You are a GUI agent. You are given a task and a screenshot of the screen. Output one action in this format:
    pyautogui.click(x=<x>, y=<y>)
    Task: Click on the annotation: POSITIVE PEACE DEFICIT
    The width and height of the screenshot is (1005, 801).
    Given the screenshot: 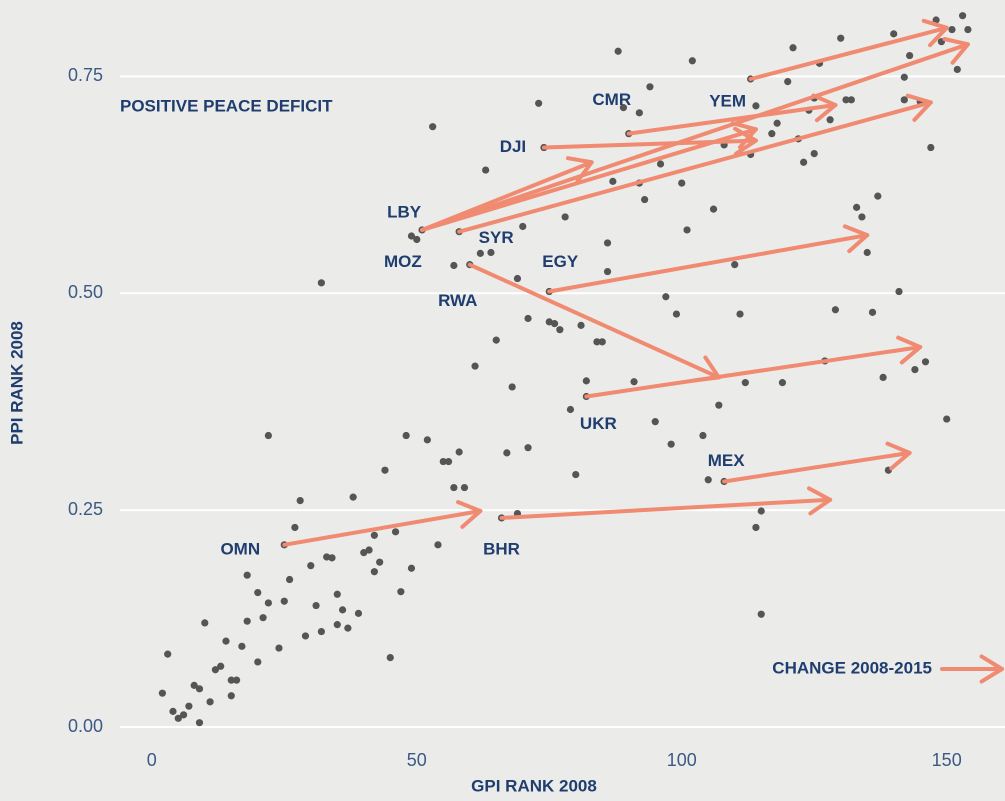 What is the action you would take?
    pyautogui.click(x=226, y=105)
    